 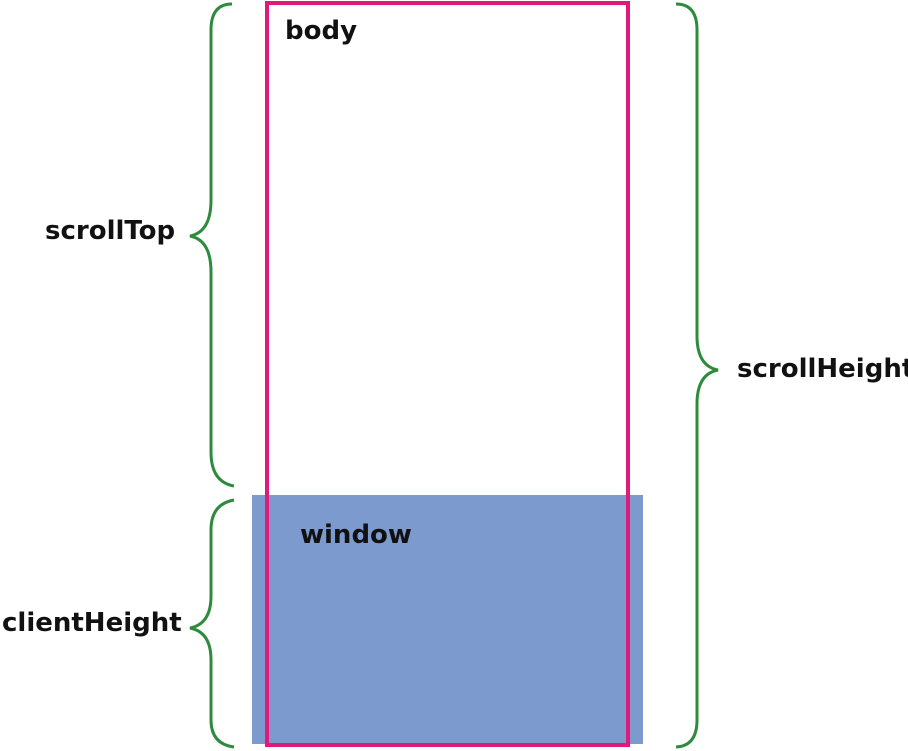 I want to click on client-height-label: clientHeight, so click(x=92, y=623).